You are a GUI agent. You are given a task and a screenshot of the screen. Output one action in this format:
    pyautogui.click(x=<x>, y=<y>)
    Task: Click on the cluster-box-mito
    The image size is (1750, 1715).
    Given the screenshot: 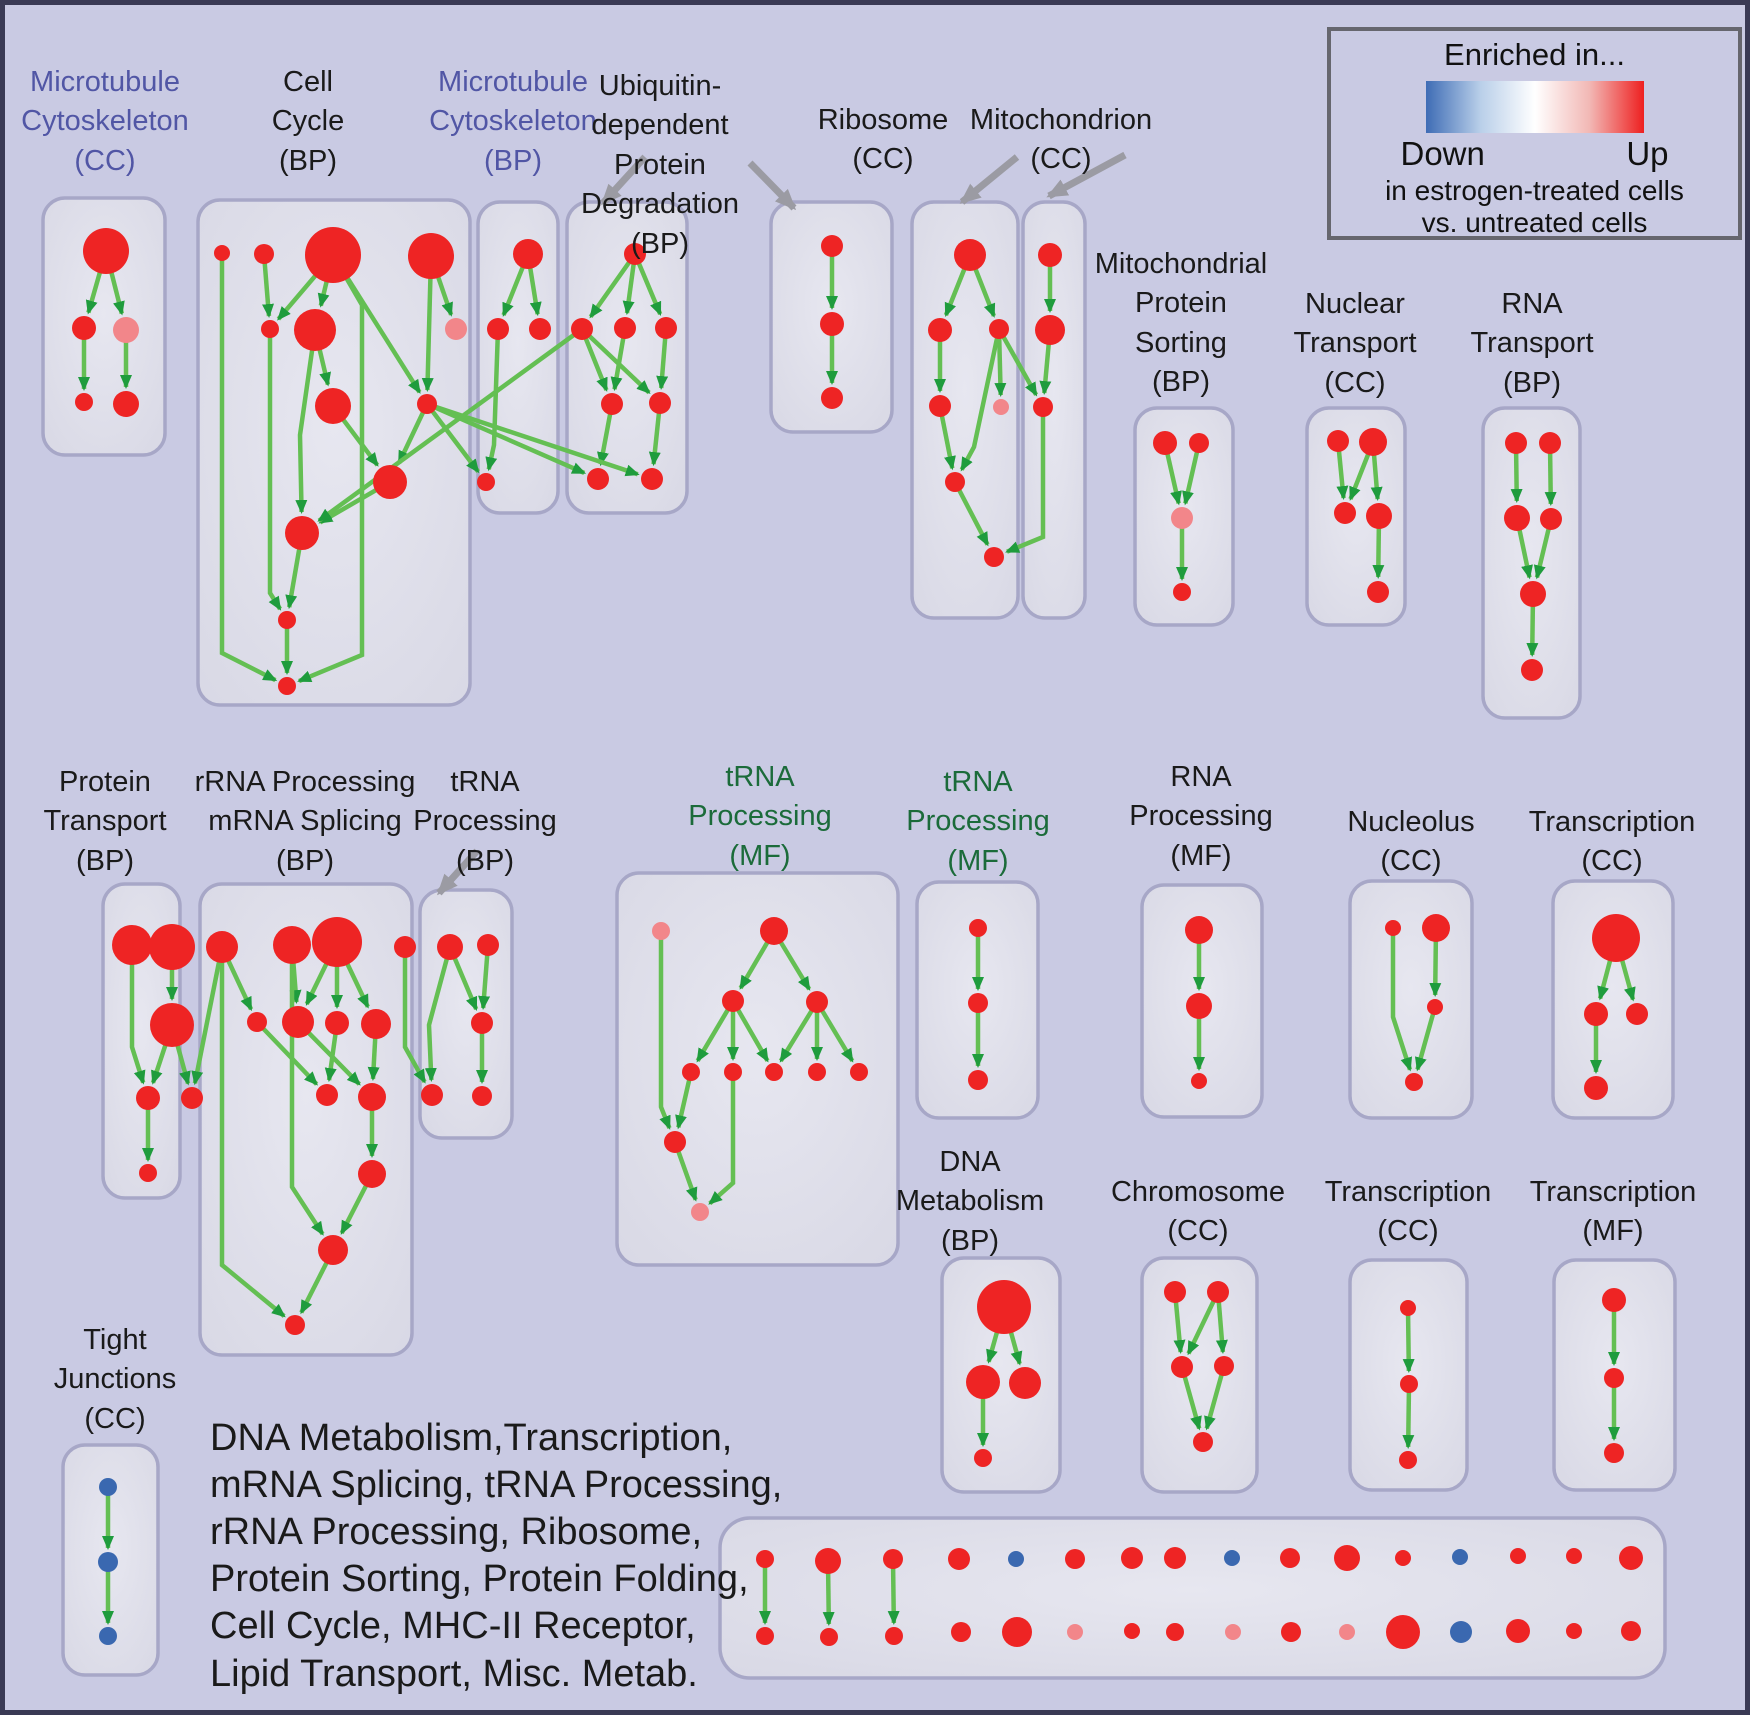 What is the action you would take?
    pyautogui.click(x=1054, y=410)
    